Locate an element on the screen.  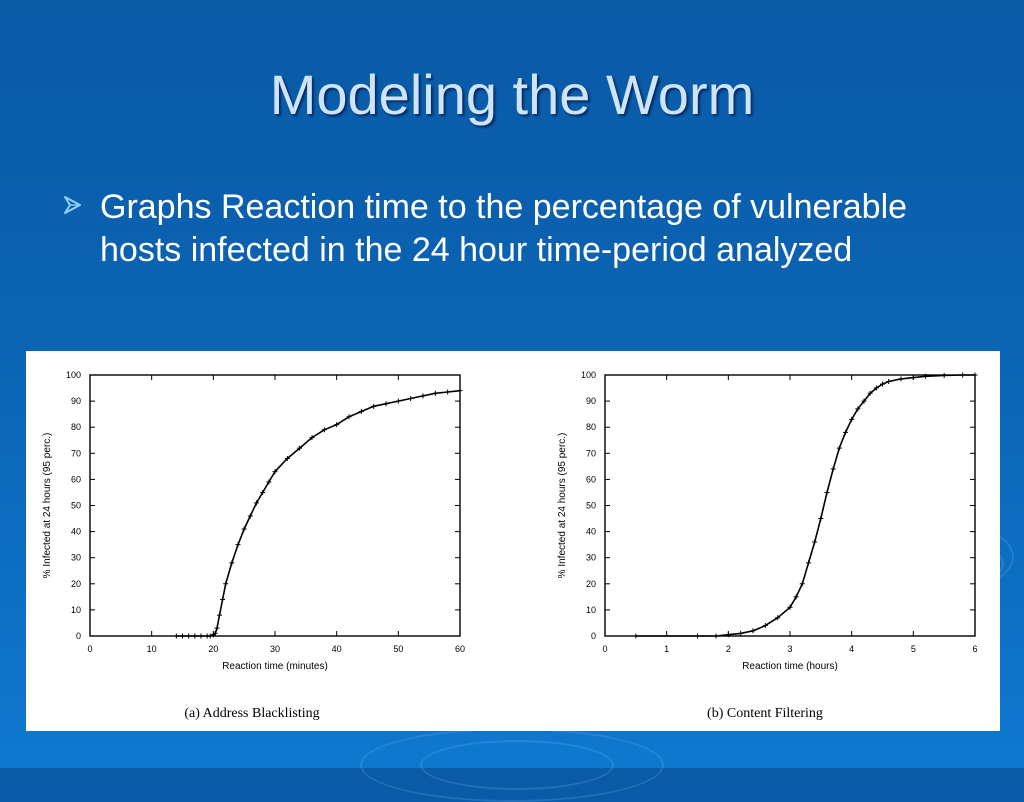
x-tick-label: 50 is located at coordinates (398, 649).